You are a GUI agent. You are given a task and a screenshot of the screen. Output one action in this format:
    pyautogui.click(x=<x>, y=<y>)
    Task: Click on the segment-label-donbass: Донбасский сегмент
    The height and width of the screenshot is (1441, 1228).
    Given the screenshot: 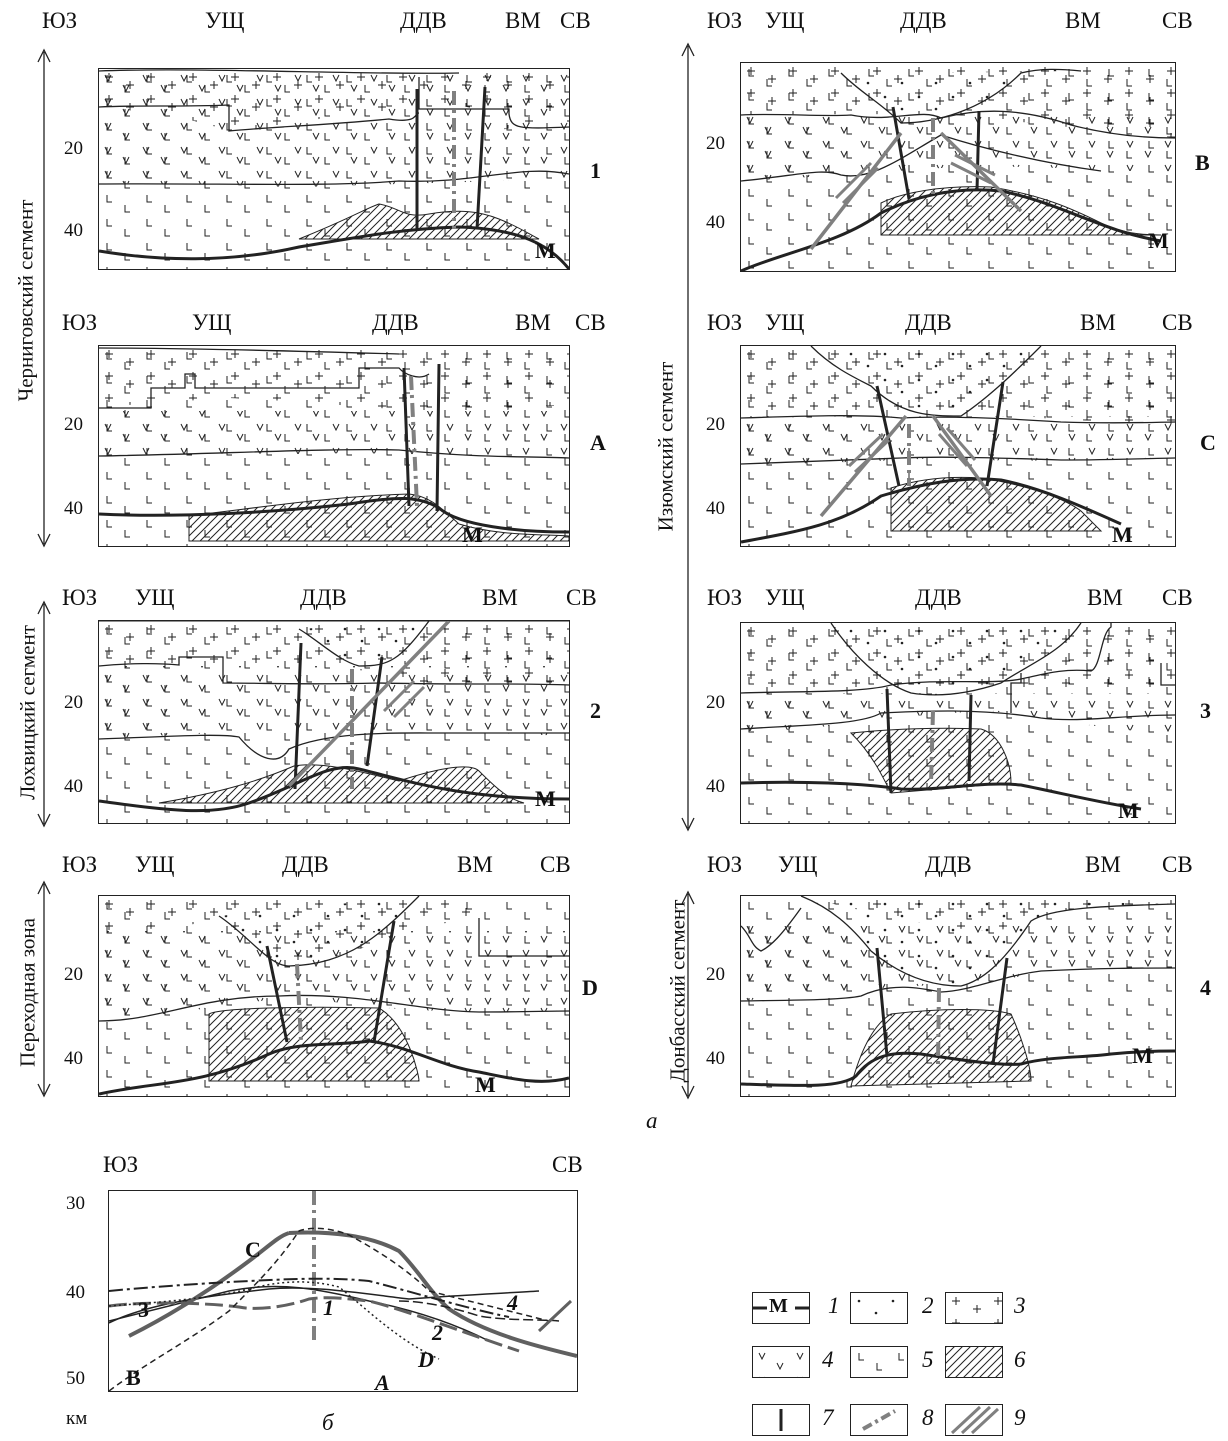 What is the action you would take?
    pyautogui.click(x=677, y=991)
    